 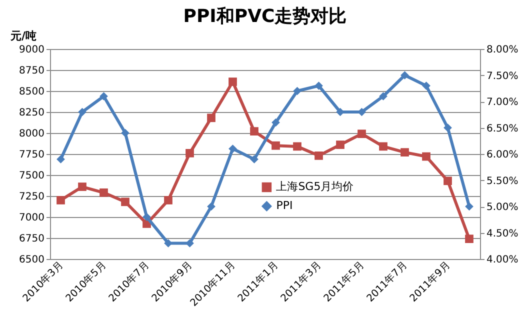 I want to click on y2-tick-label: 5.50%, so click(x=502, y=181).